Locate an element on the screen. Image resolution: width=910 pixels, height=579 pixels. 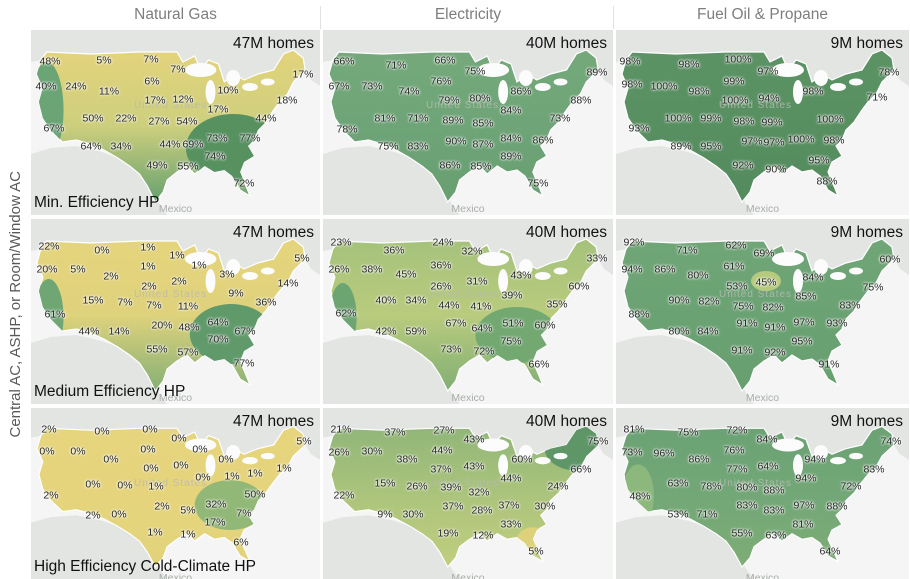
state-value-label-wy: 80% is located at coordinates (698, 275).